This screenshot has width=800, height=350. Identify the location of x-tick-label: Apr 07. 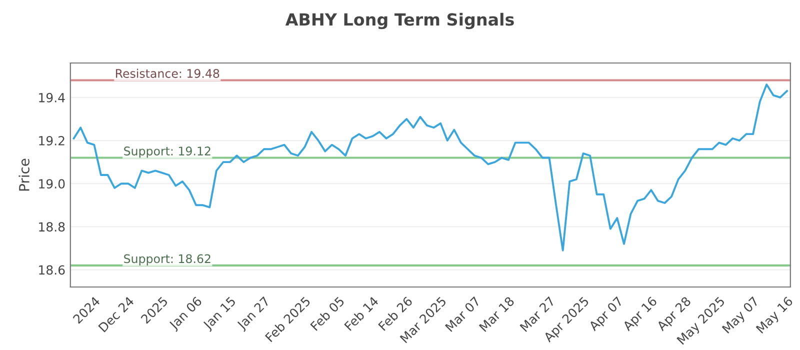
(606, 315).